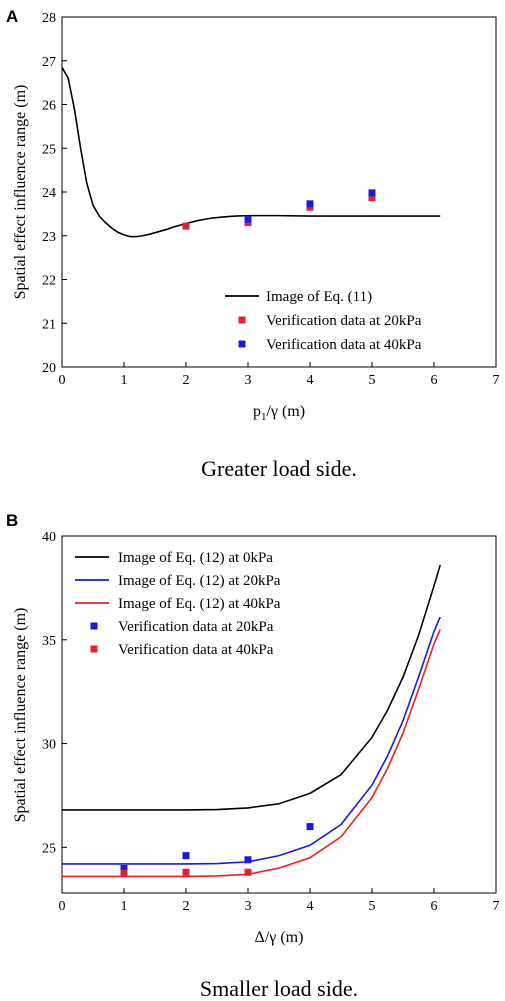 The height and width of the screenshot is (1001, 505). Describe the element at coordinates (49, 745) in the screenshot. I see `y-tick-label: 30` at that location.